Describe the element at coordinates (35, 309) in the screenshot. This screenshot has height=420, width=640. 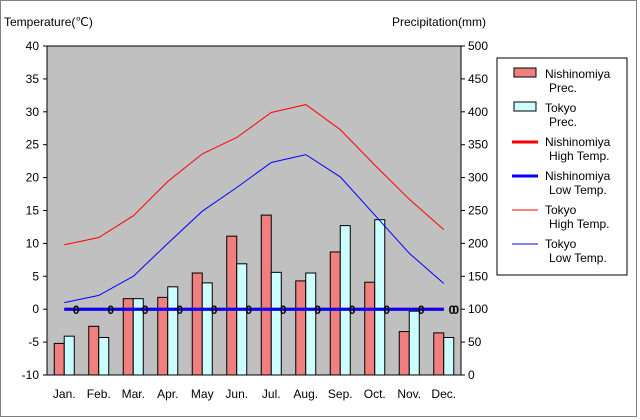
I see `y-left-tick-label: 0` at that location.